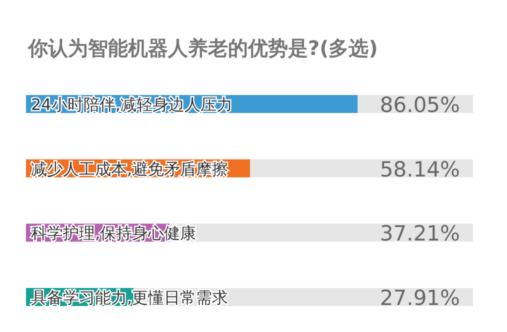  What do you see at coordinates (202, 48) in the screenshot?
I see `chart-title: 你认为智能机器人养老的优势是?(多选)` at bounding box center [202, 48].